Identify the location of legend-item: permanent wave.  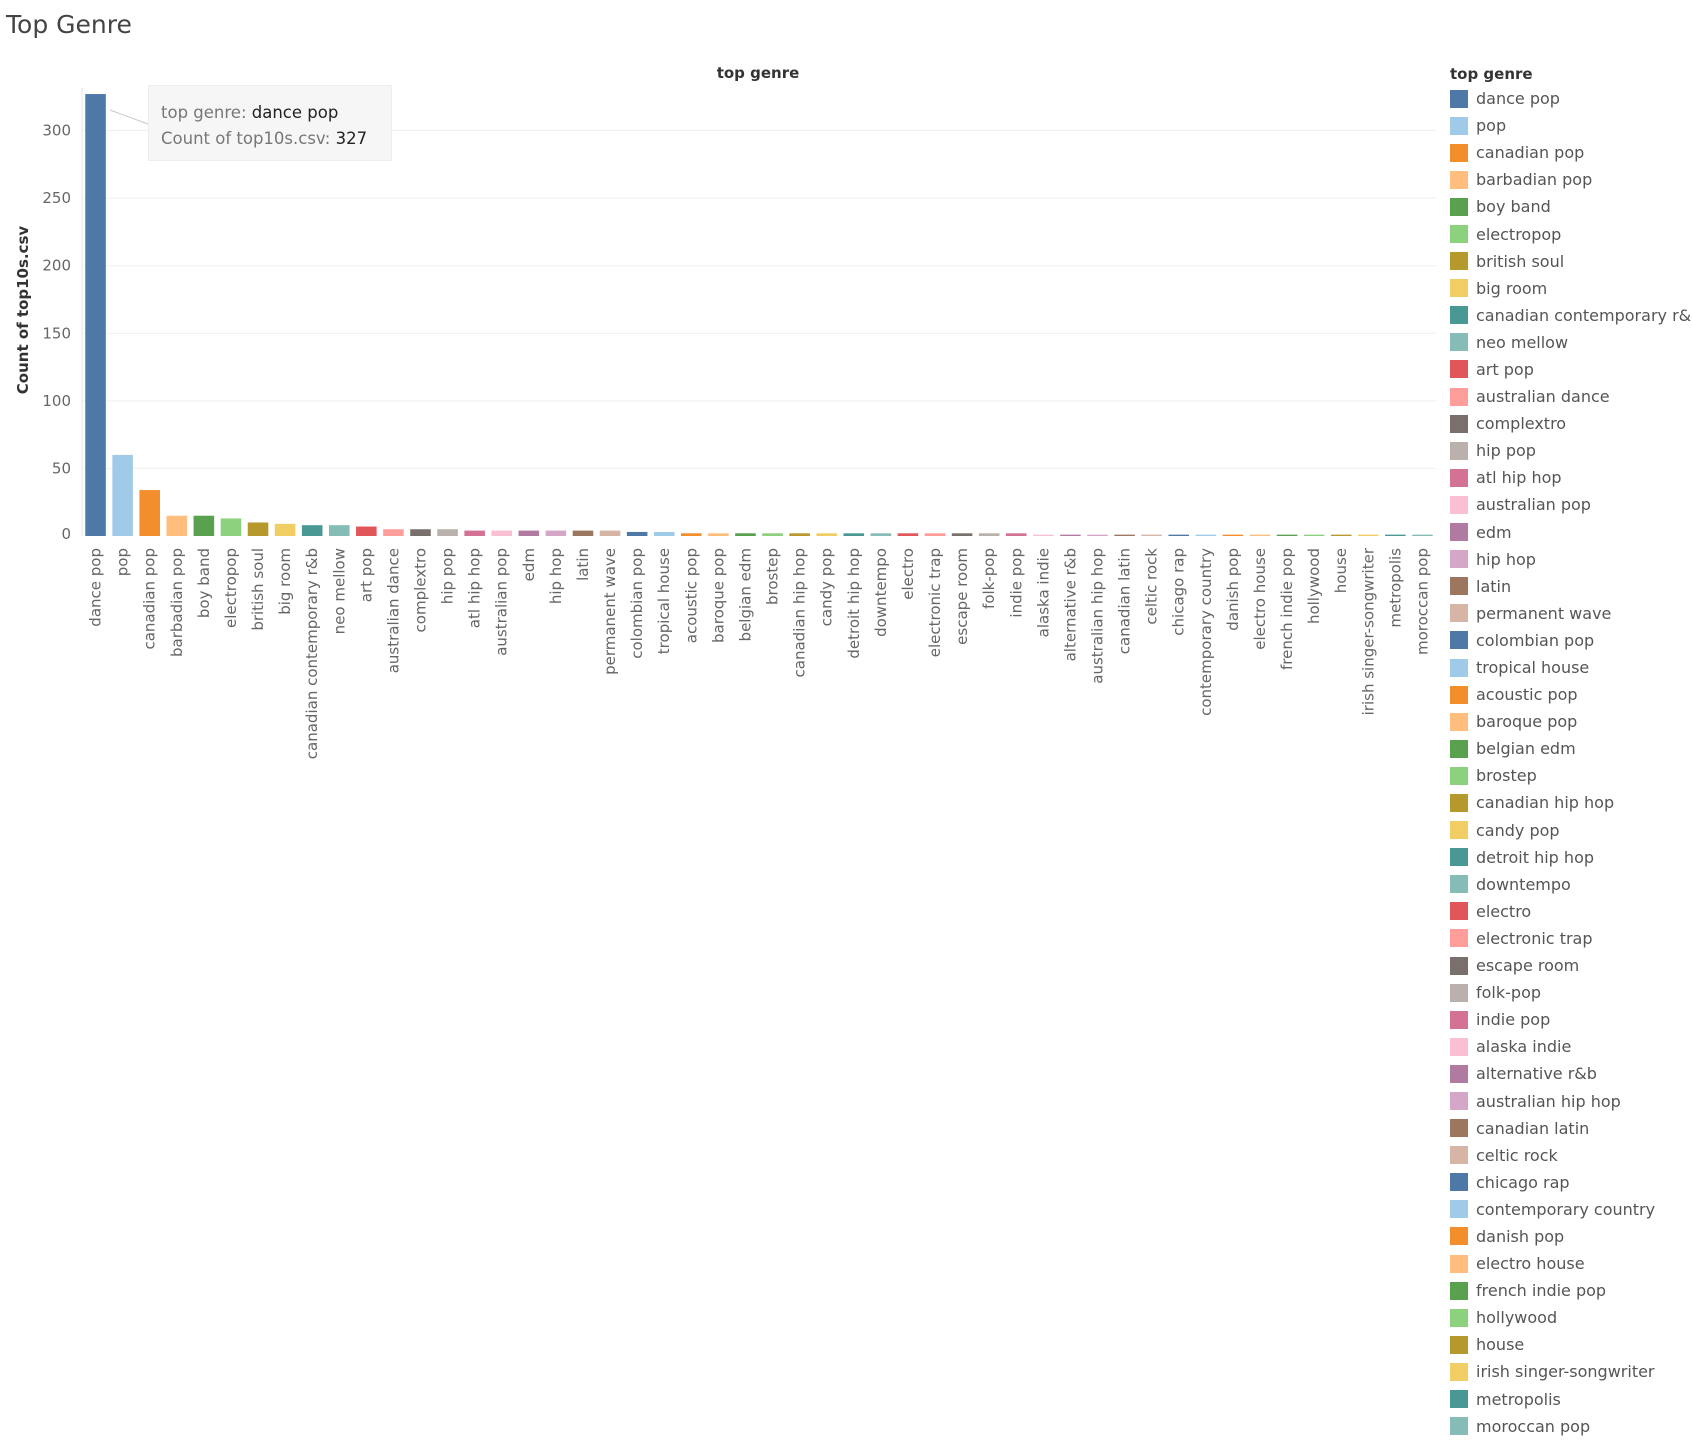
(1570, 613).